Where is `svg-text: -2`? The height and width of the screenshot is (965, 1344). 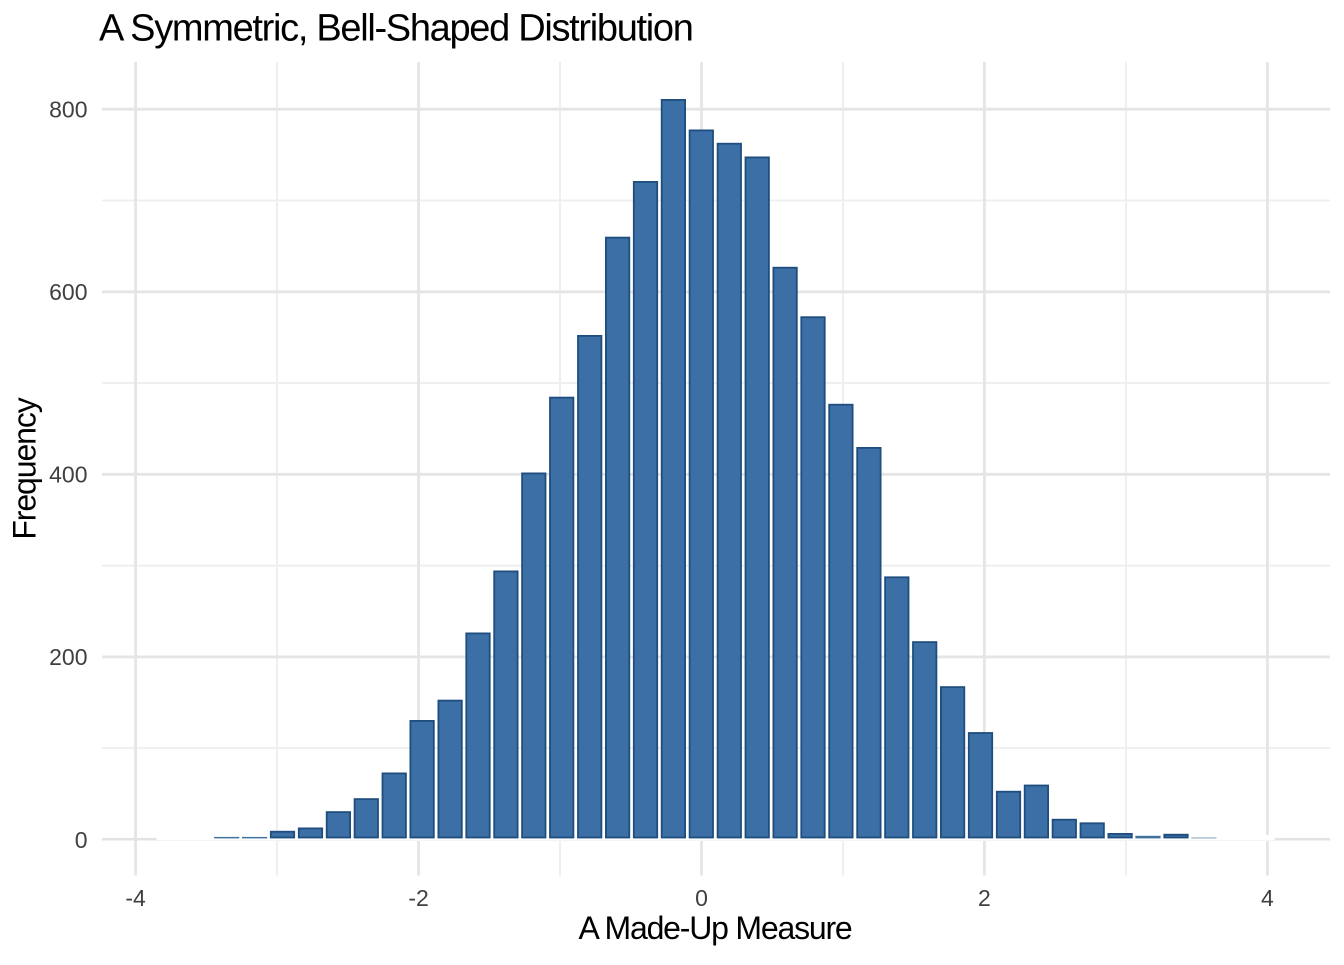 svg-text: -2 is located at coordinates (418, 898).